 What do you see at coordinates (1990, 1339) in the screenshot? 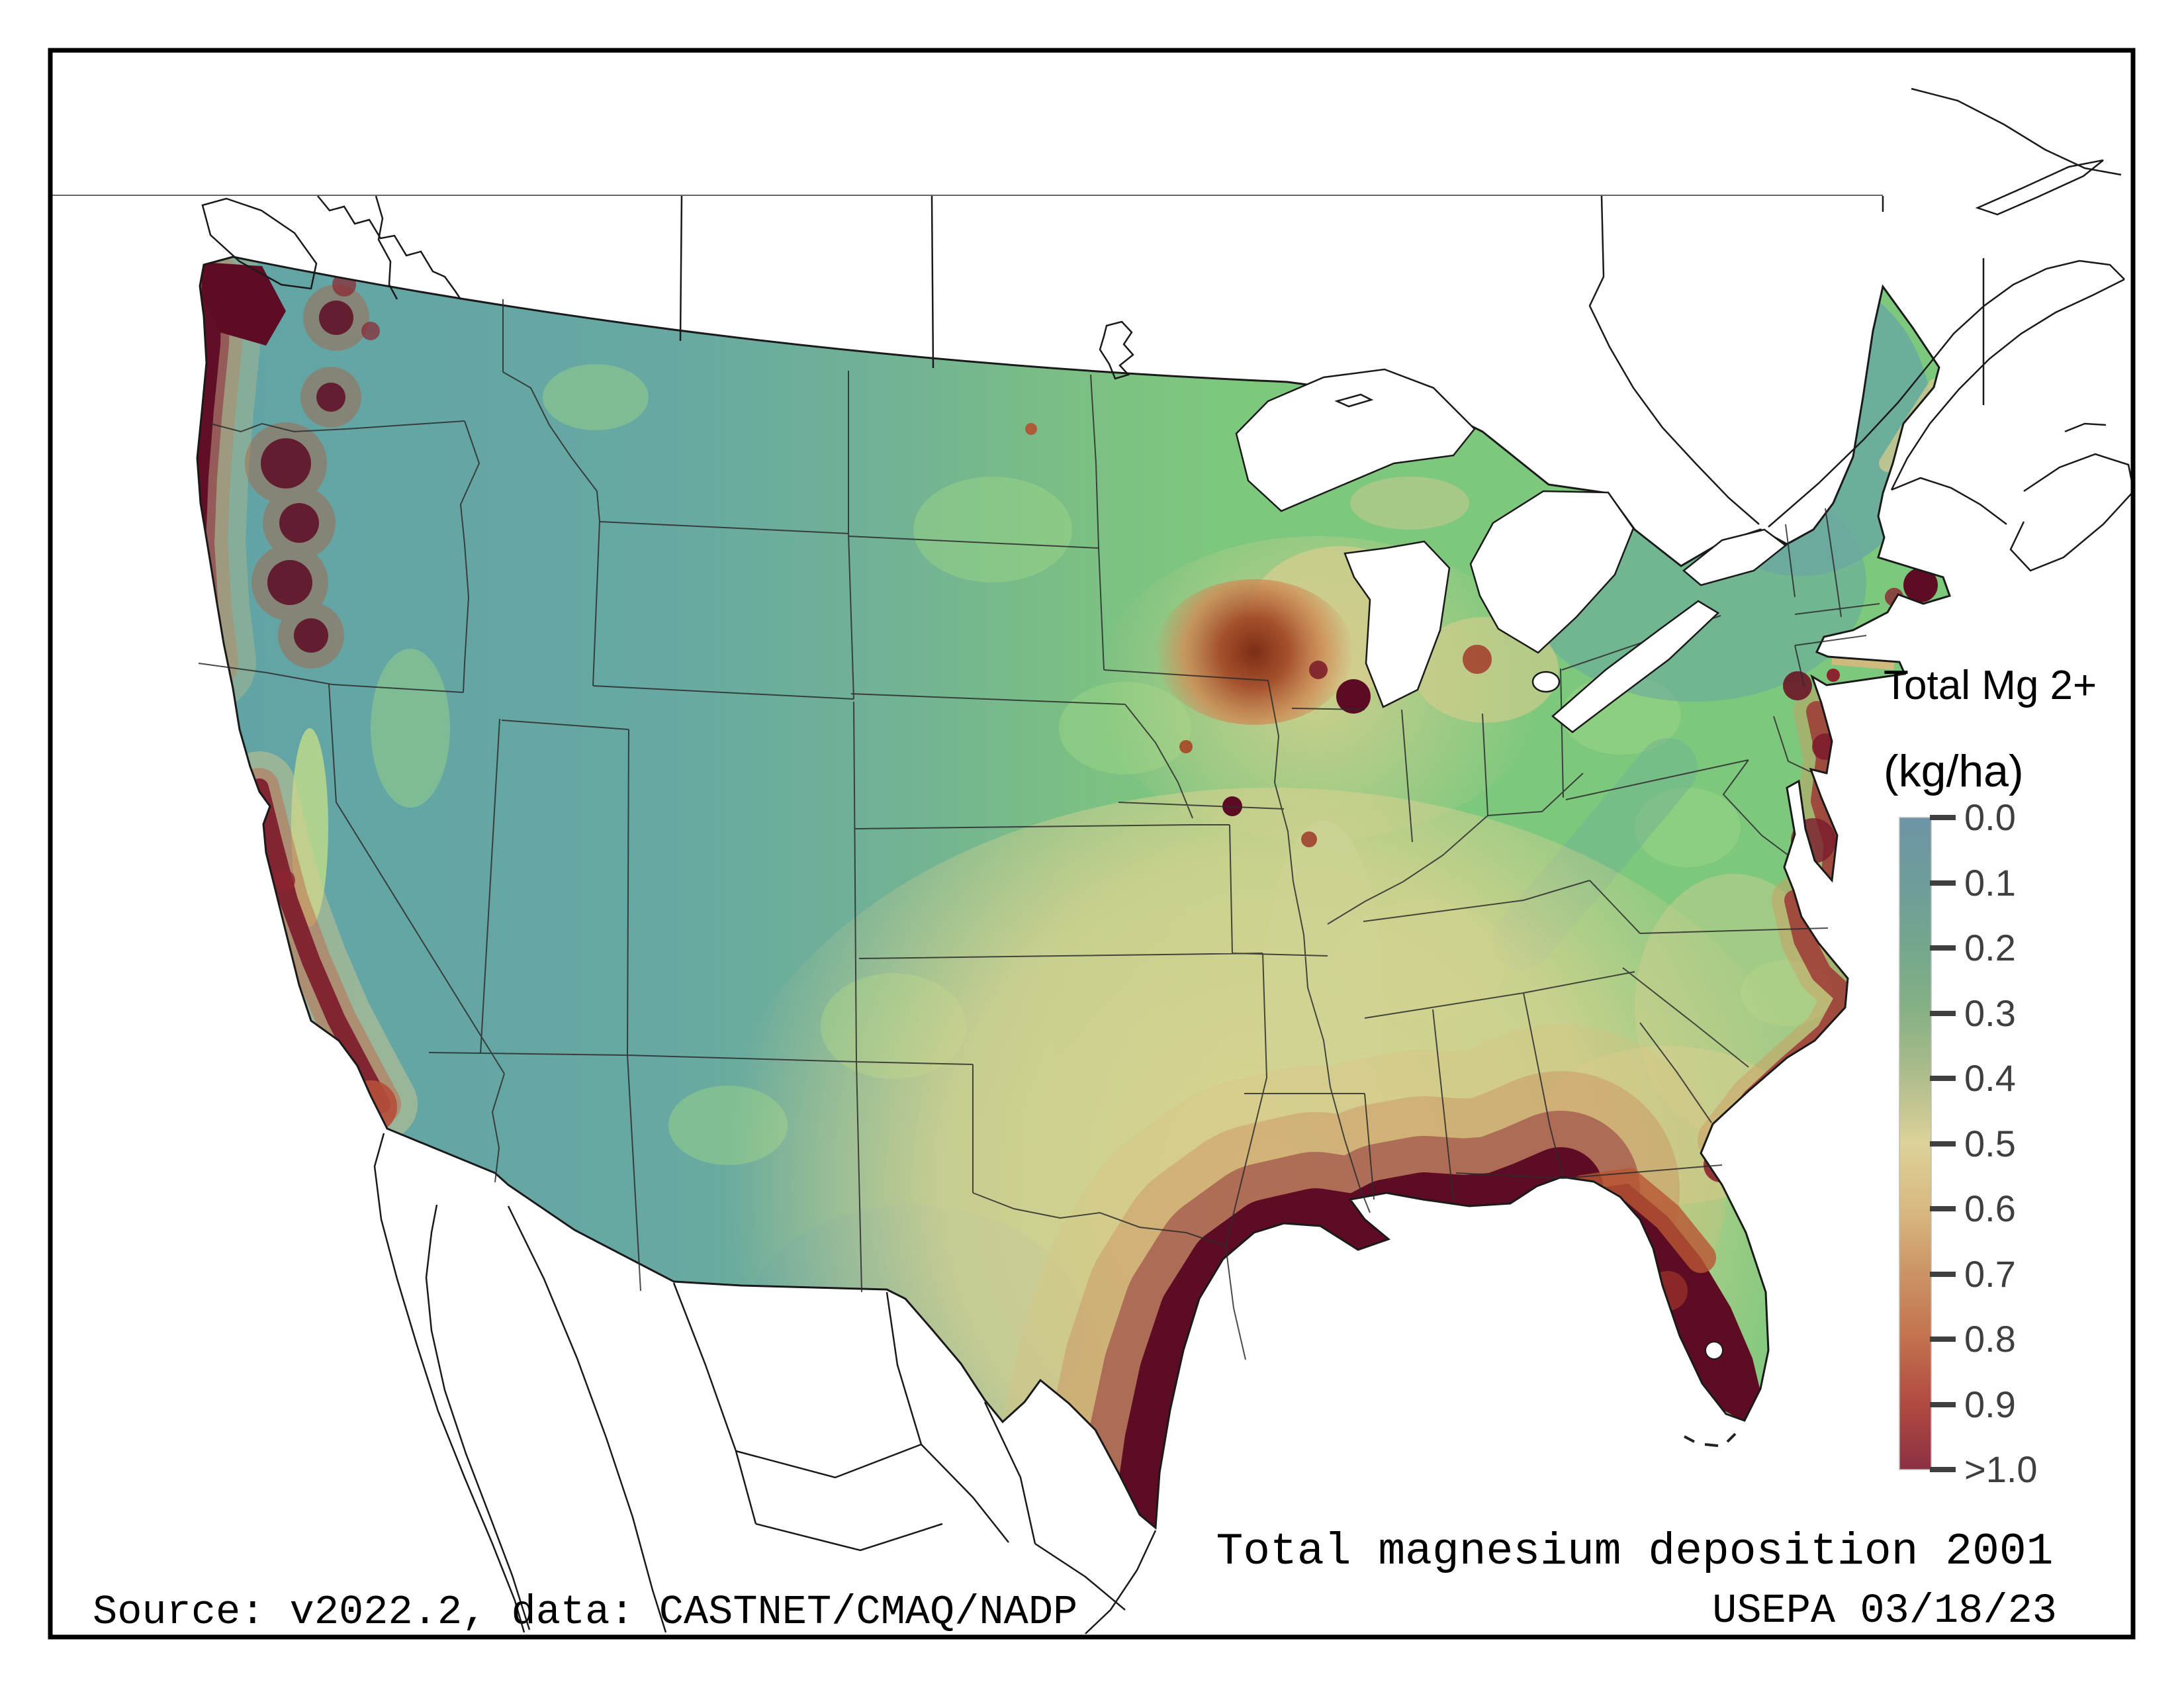
I see `colorbar-tick-label: 0.8` at bounding box center [1990, 1339].